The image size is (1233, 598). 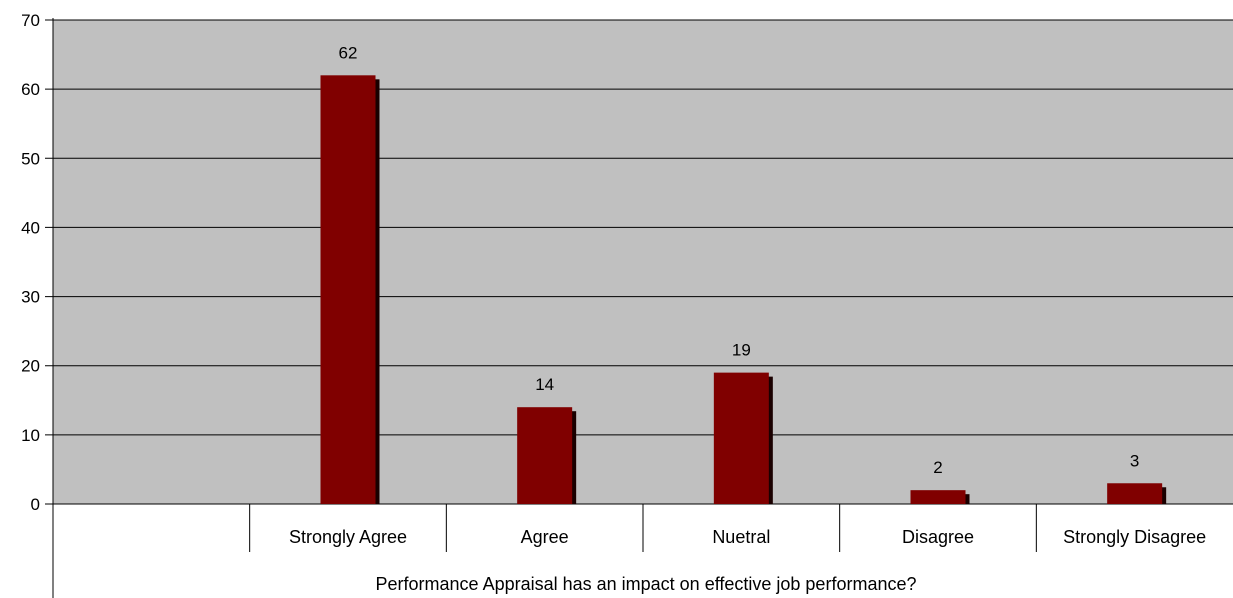 What do you see at coordinates (741, 537) in the screenshot?
I see `category-label: Nuetral` at bounding box center [741, 537].